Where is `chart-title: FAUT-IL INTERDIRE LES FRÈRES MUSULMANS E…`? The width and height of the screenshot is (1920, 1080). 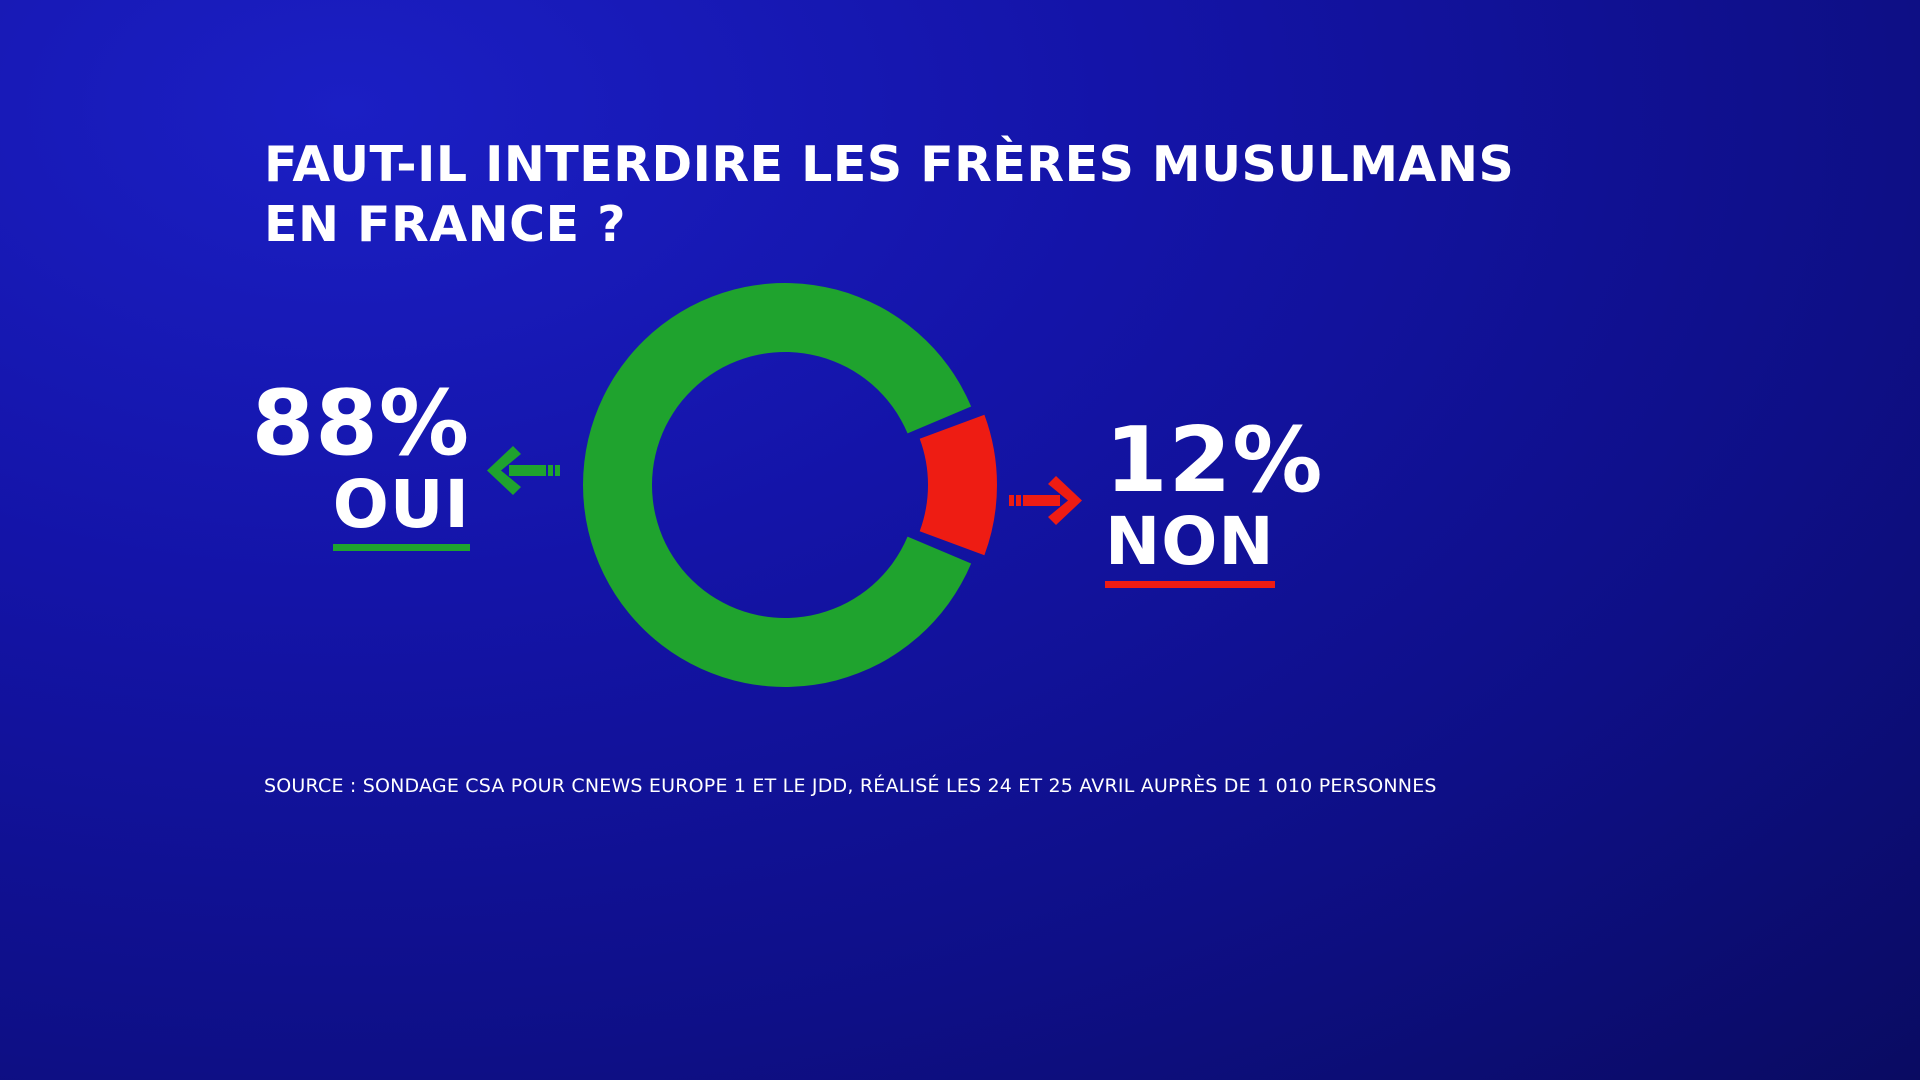
chart-title: FAUT-IL INTERDIRE LES FRÈRES MUSULMANS E… is located at coordinates (914, 195).